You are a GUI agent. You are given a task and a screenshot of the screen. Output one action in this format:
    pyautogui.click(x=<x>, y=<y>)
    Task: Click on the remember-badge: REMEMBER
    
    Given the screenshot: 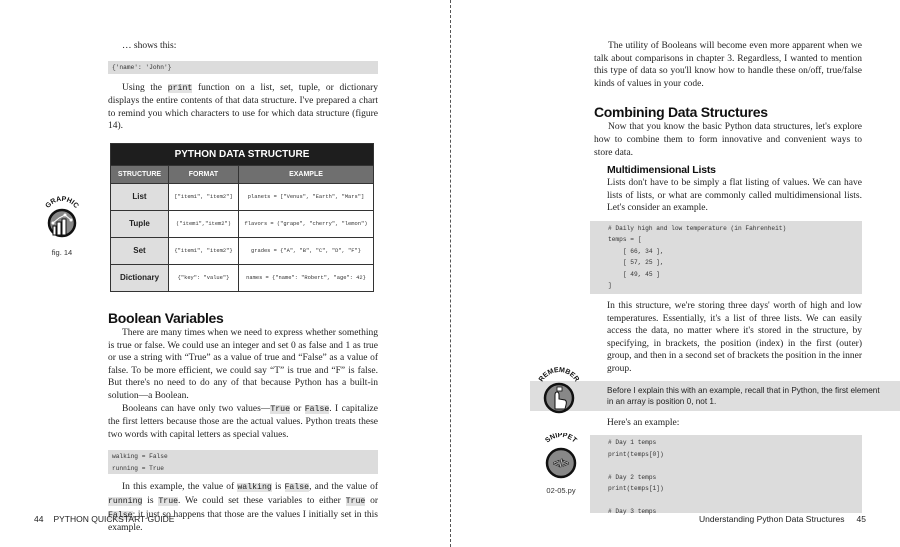 What is the action you would take?
    pyautogui.click(x=559, y=393)
    